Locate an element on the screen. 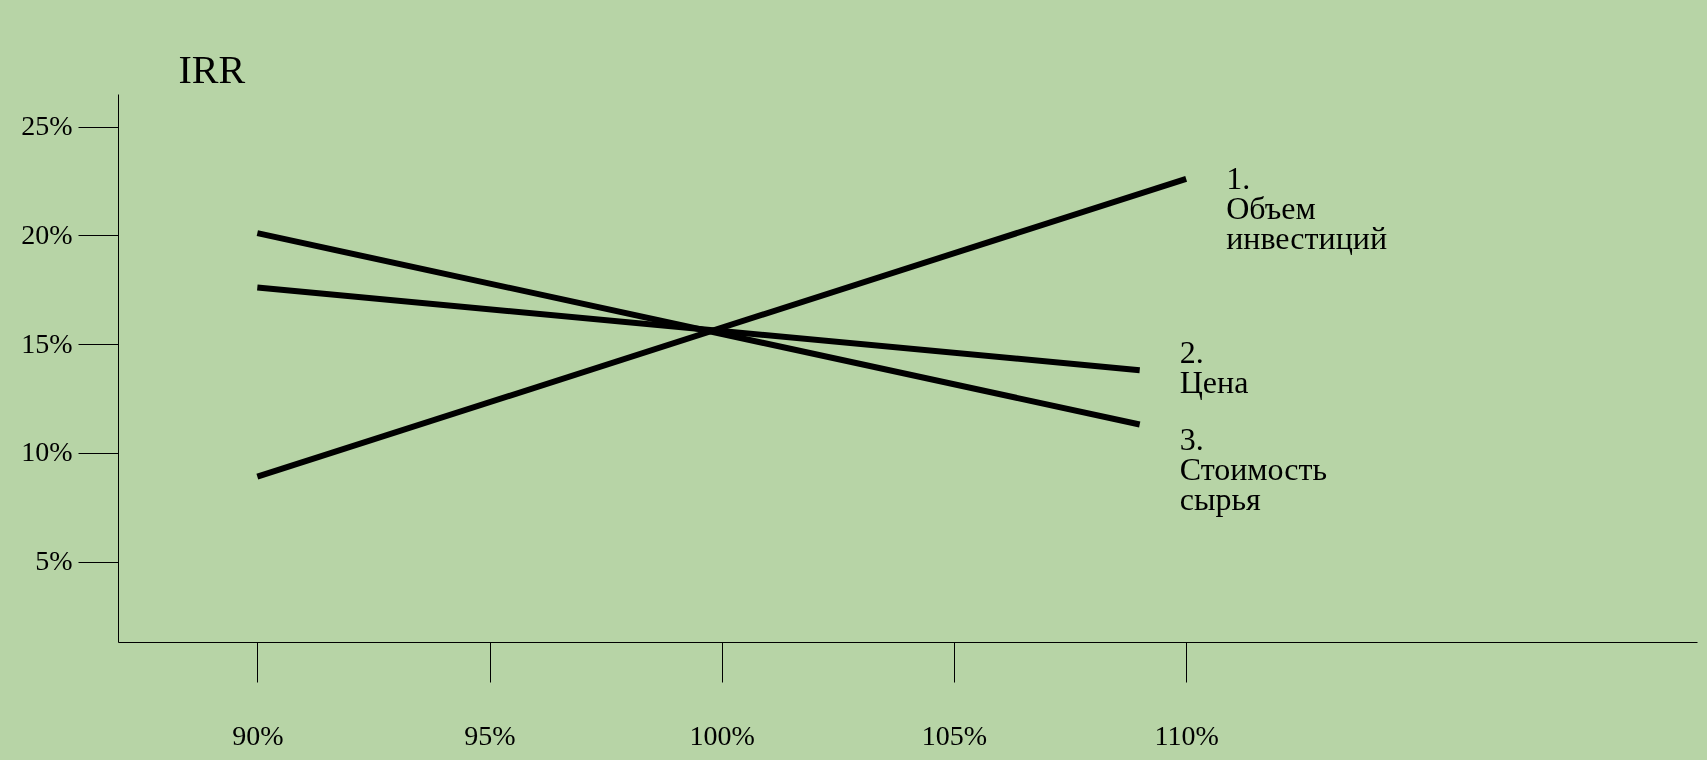 The width and height of the screenshot is (1707, 760). y-tick-label: 10% is located at coordinates (47, 452).